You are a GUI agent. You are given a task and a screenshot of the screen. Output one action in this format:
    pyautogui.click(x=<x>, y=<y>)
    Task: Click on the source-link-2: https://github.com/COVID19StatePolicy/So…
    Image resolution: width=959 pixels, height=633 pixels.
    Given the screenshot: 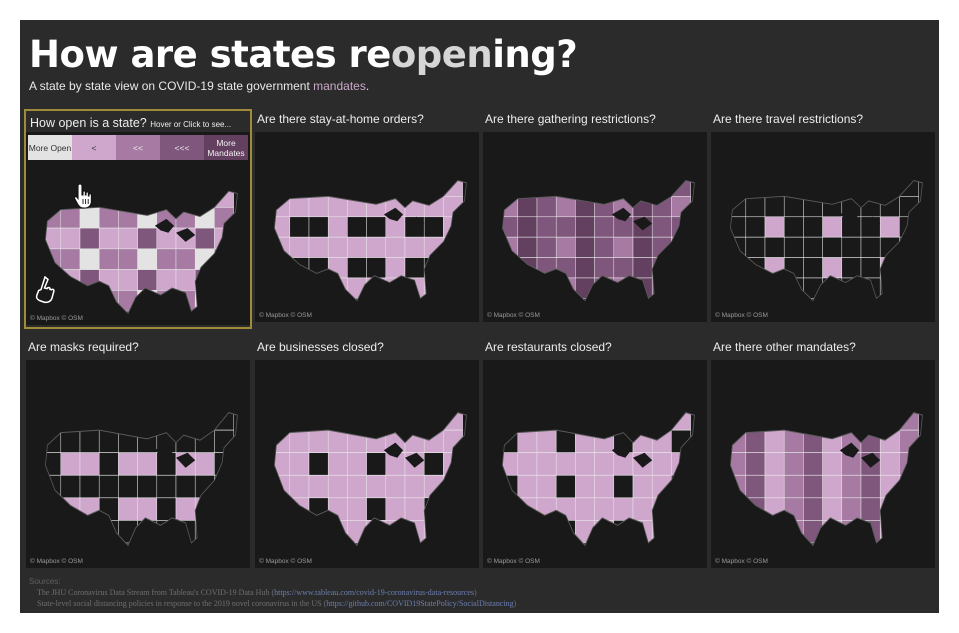 What is the action you would take?
    pyautogui.click(x=420, y=603)
    